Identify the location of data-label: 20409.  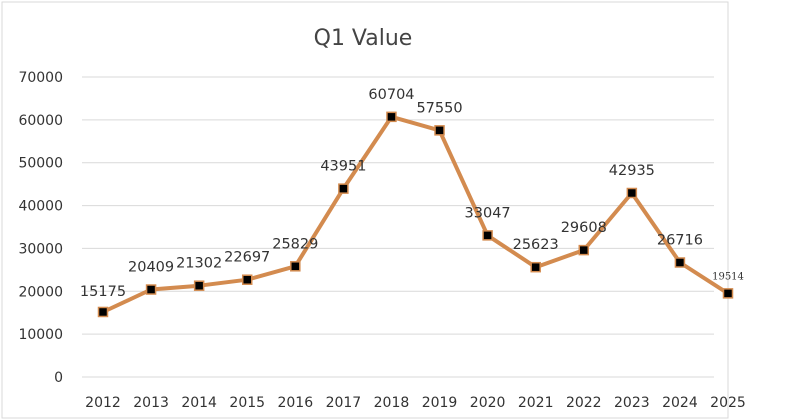
(151, 268).